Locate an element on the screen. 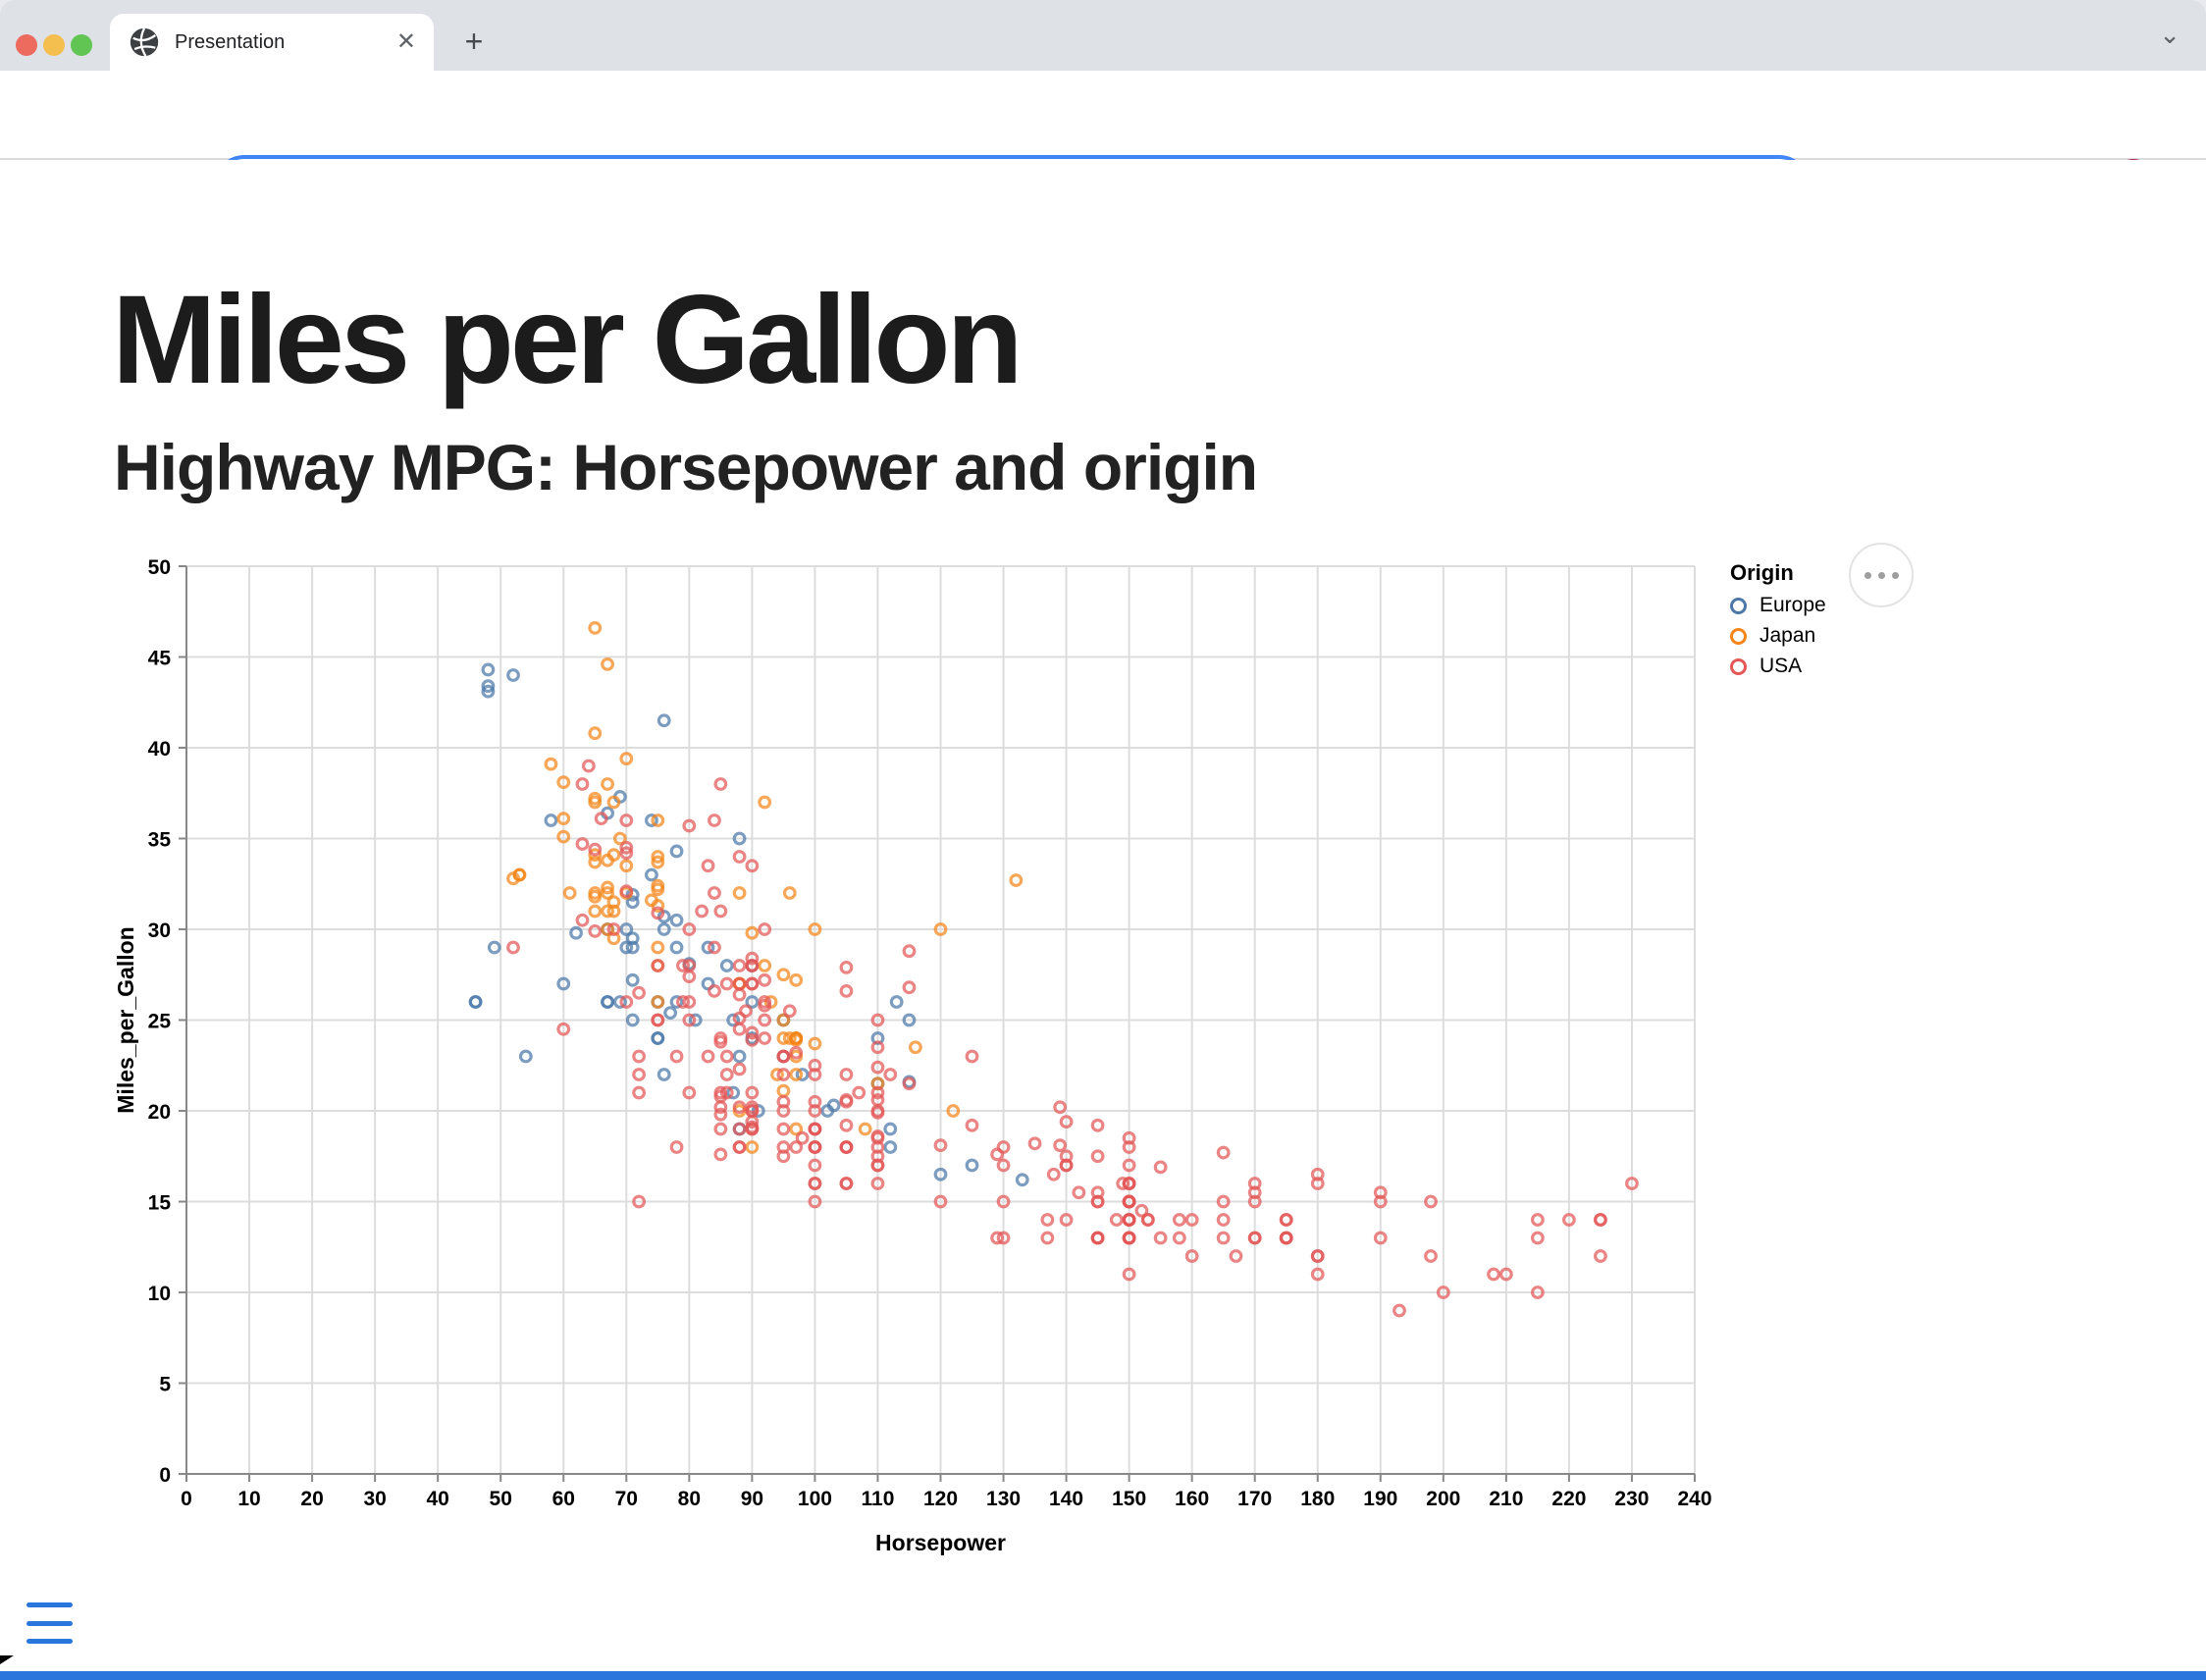 The image size is (2206, 1680). svg-text: 160 is located at coordinates (1192, 1499).